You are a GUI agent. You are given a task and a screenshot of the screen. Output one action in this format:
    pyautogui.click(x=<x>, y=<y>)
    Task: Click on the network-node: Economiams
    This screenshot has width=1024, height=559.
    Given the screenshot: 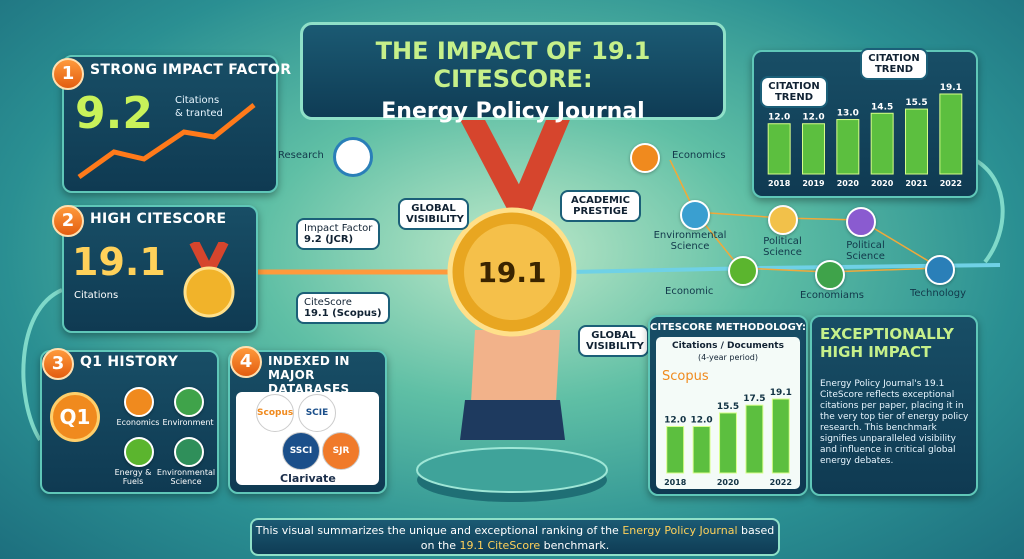 What is the action you would take?
    pyautogui.click(x=832, y=295)
    